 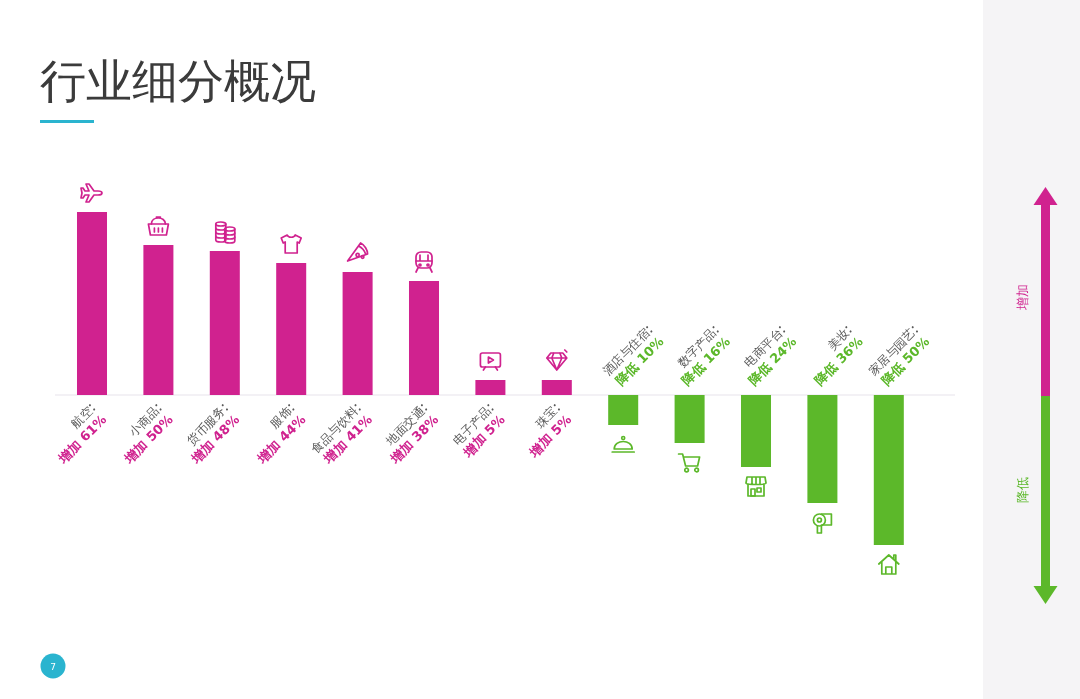 I want to click on text: 7, so click(x=53, y=666).